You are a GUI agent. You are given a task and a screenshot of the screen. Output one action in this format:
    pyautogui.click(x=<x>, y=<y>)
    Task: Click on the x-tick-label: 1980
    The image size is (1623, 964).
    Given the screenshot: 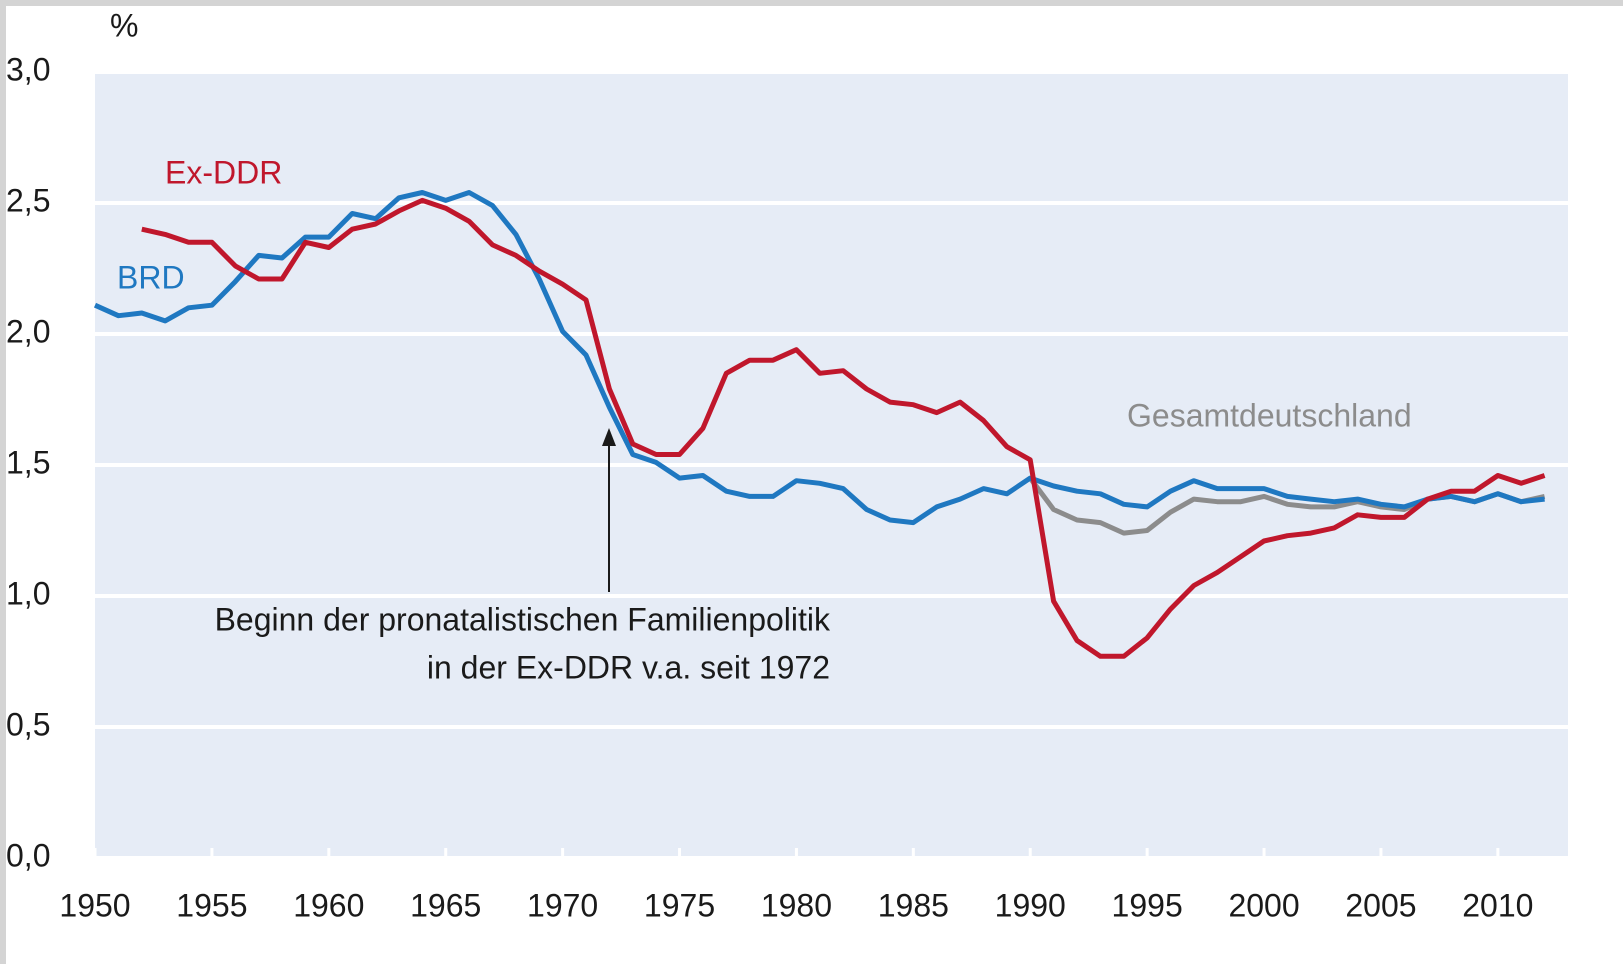 What is the action you would take?
    pyautogui.click(x=796, y=905)
    